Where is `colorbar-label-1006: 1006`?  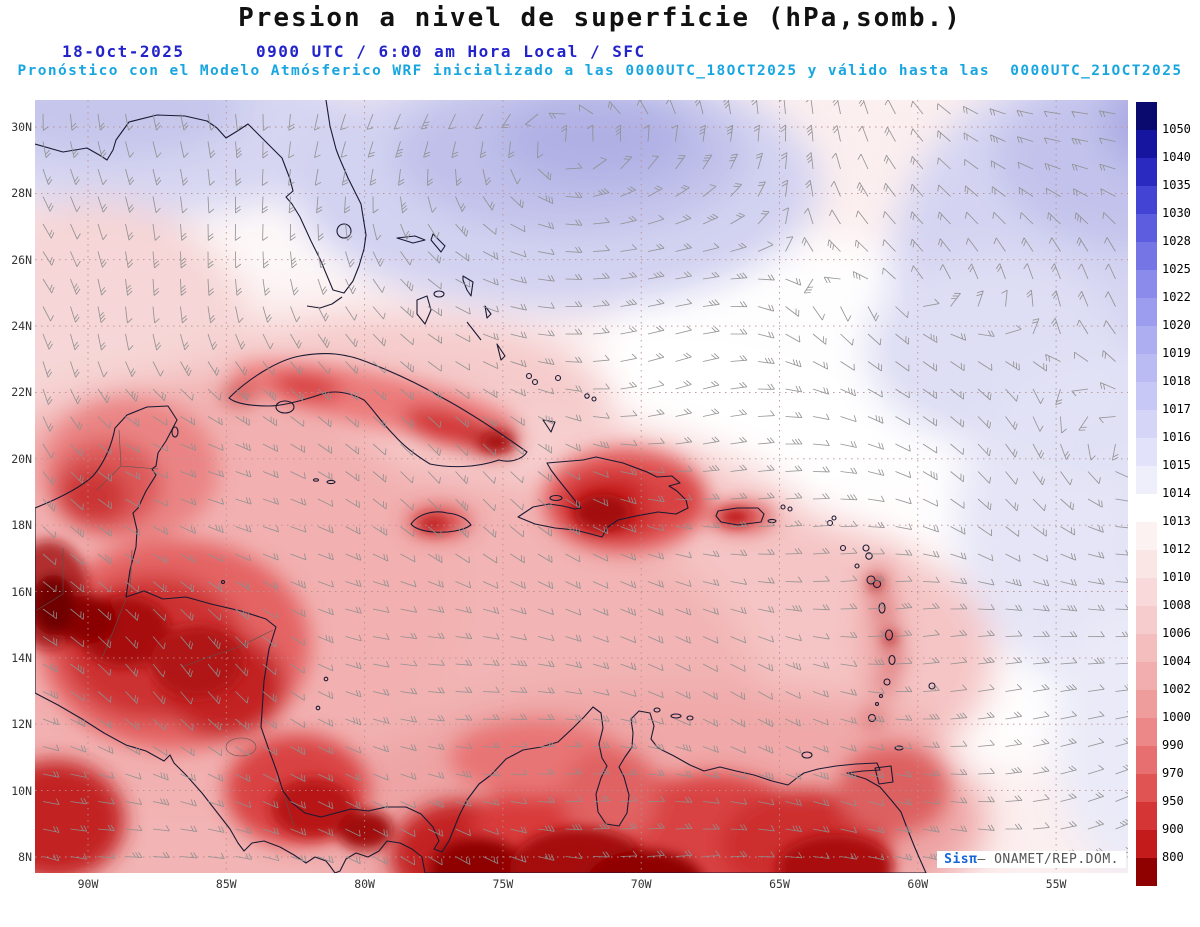
colorbar-label-1006: 1006 is located at coordinates (1176, 633).